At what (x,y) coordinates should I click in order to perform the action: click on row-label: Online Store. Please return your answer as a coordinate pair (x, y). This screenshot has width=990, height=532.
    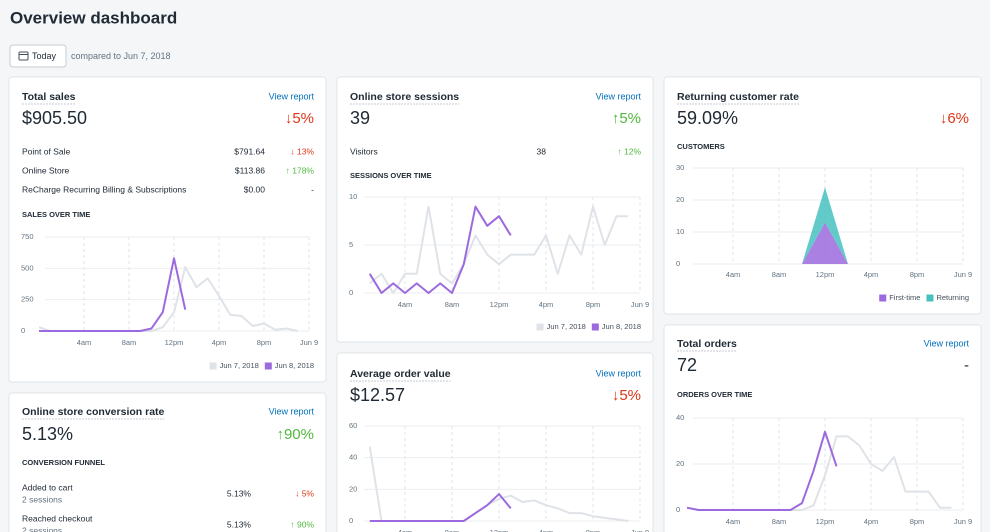
    Looking at the image, I should click on (46, 170).